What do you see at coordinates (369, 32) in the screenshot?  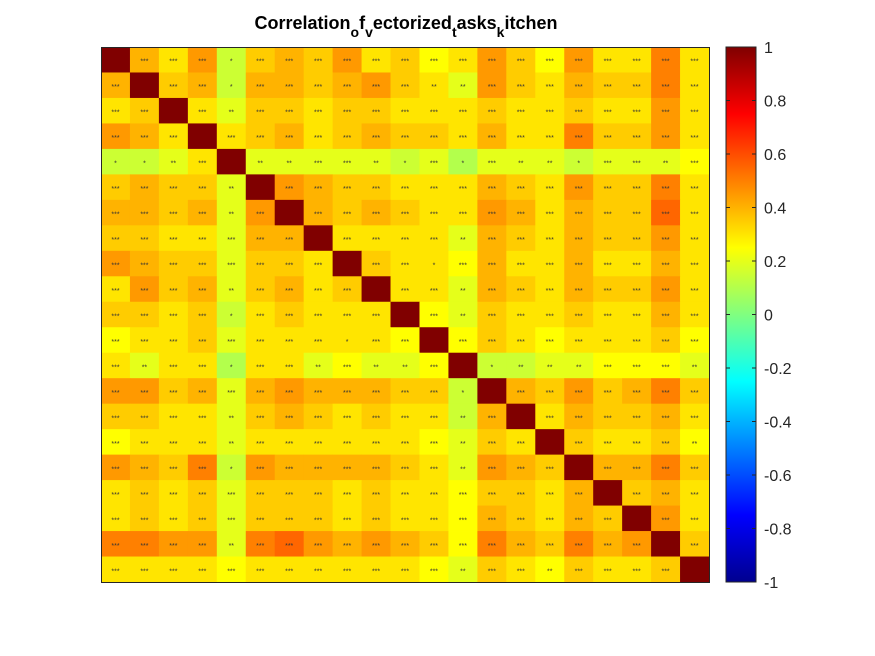 I see `title-part: v` at bounding box center [369, 32].